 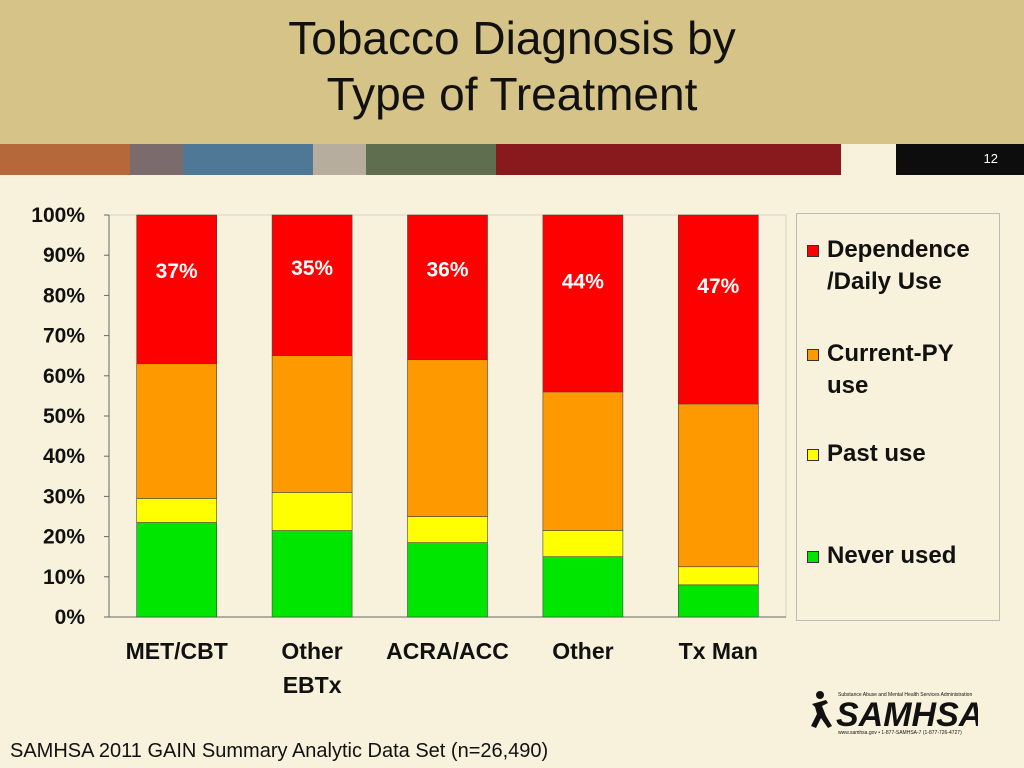 What do you see at coordinates (512, 38) in the screenshot?
I see `title-line-1: Tobacco Diagnosis by` at bounding box center [512, 38].